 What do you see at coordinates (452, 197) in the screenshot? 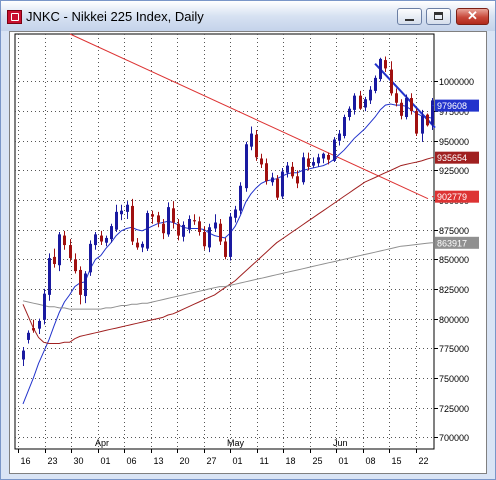
I see `price-tag-label: 902779` at bounding box center [452, 197].